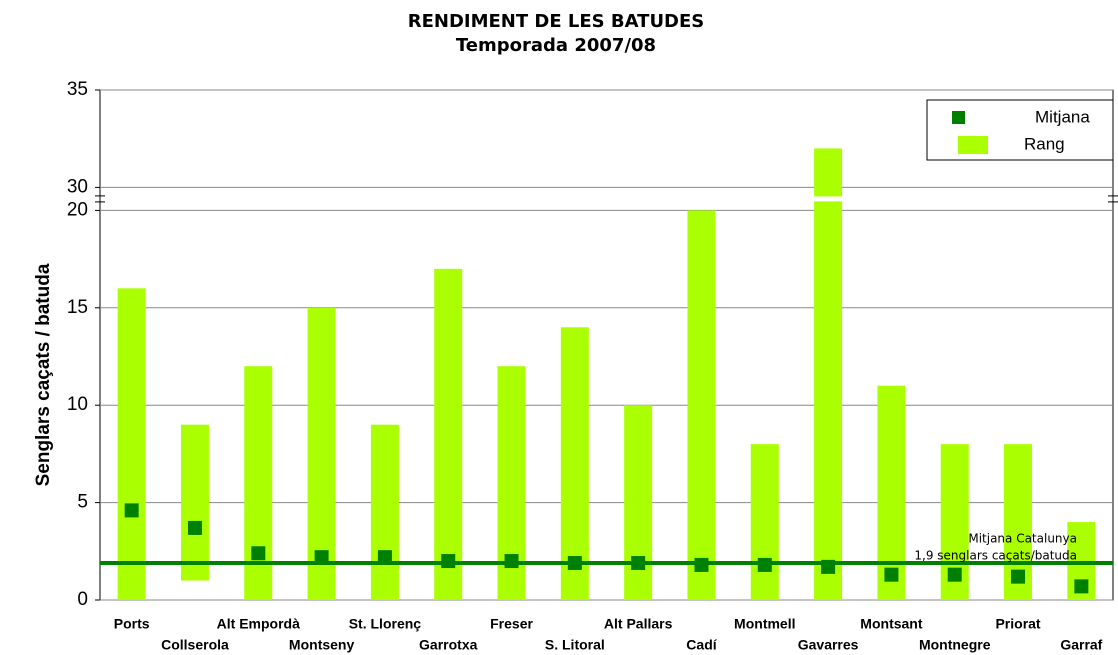  Describe the element at coordinates (132, 624) in the screenshot. I see `x-tick-label: Ports` at that location.